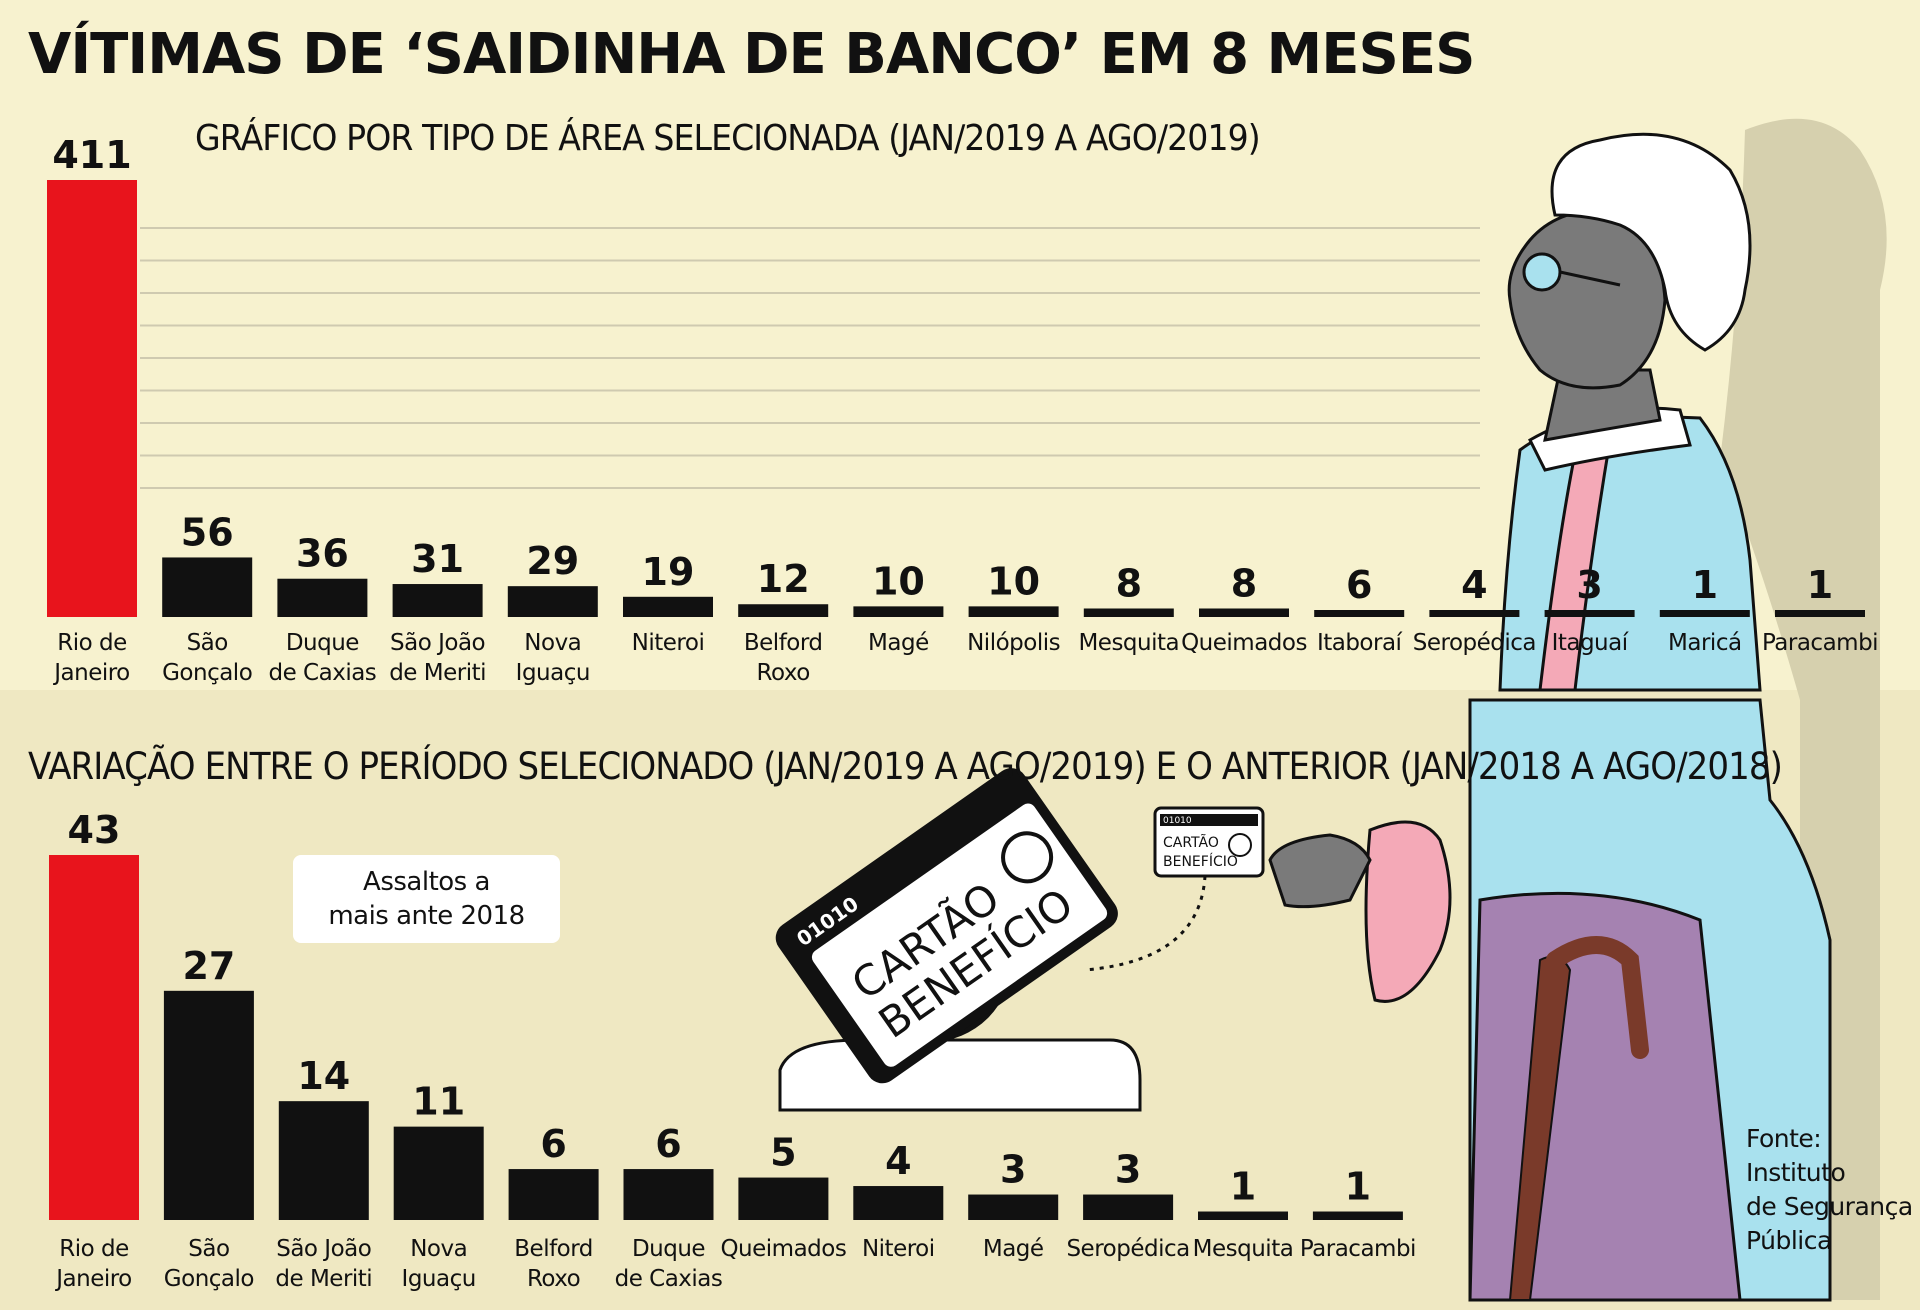 The width and height of the screenshot is (1920, 1310). Describe the element at coordinates (1831, 1190) in the screenshot. I see `source-note: Fonte: Instituto de Segurança Pública` at that location.